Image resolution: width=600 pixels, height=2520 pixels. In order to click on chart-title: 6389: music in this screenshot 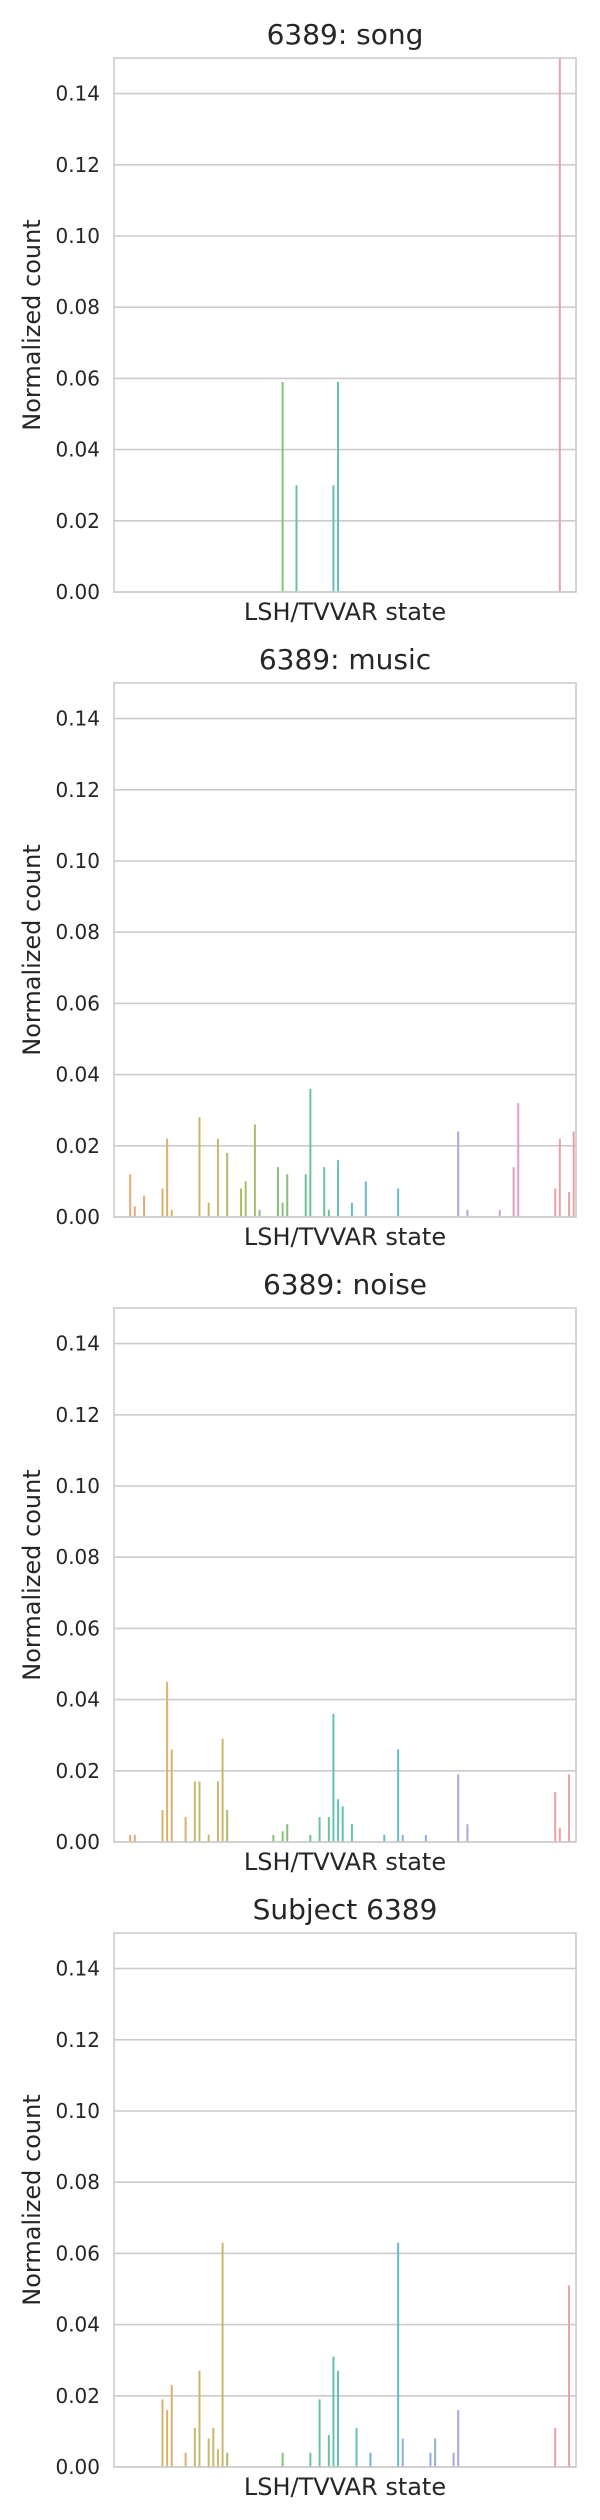, I will do `click(345, 659)`.